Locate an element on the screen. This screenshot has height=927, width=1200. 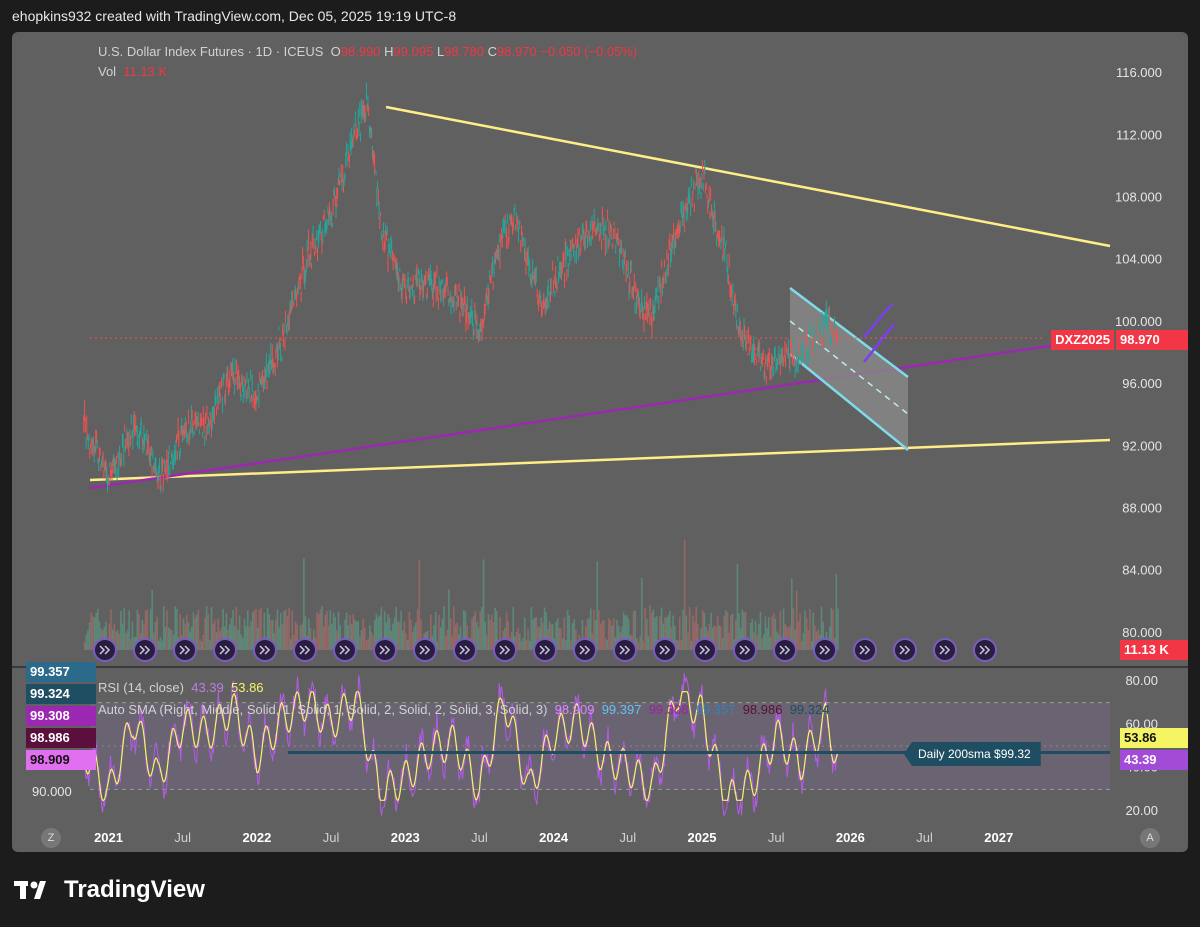
channel-lower is located at coordinates (849, 402).